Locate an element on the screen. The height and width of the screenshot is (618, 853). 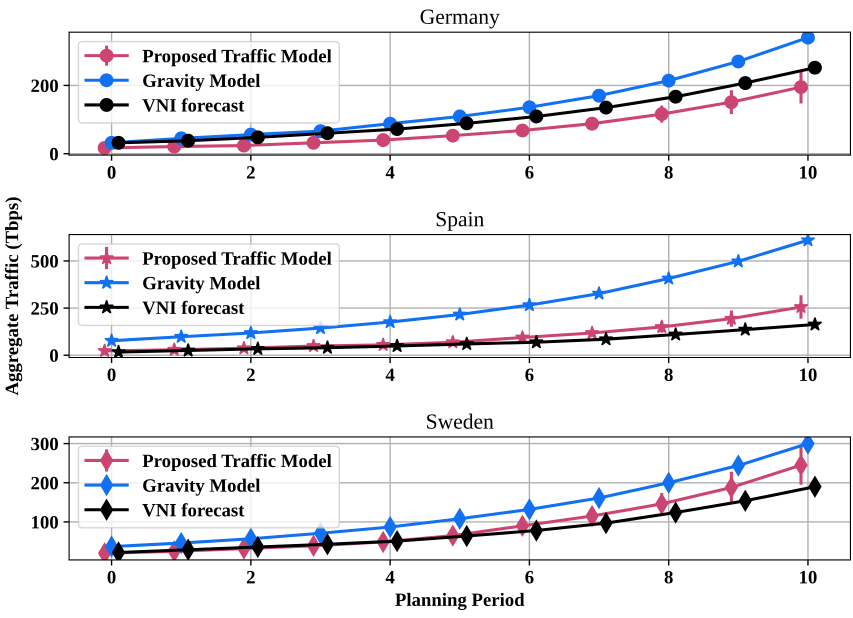
x-axis-title: Planning Period is located at coordinates (459, 601).